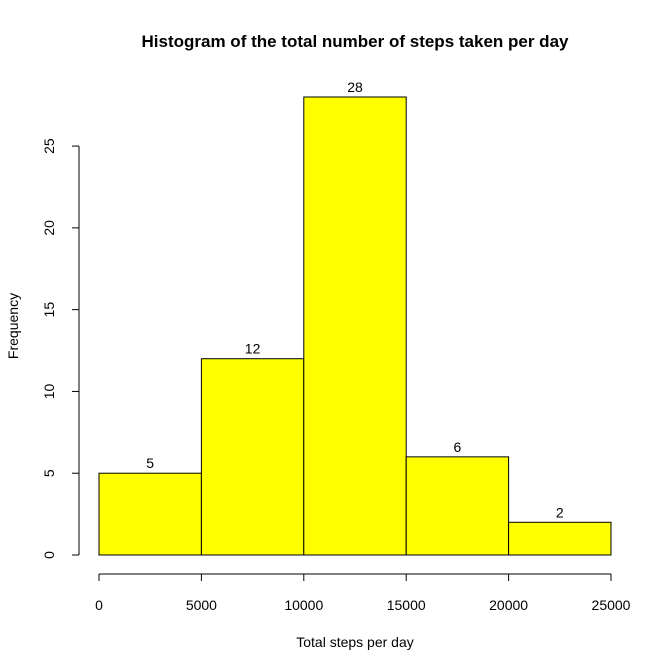 The height and width of the screenshot is (672, 672). What do you see at coordinates (253, 349) in the screenshot?
I see `data-label: 12` at bounding box center [253, 349].